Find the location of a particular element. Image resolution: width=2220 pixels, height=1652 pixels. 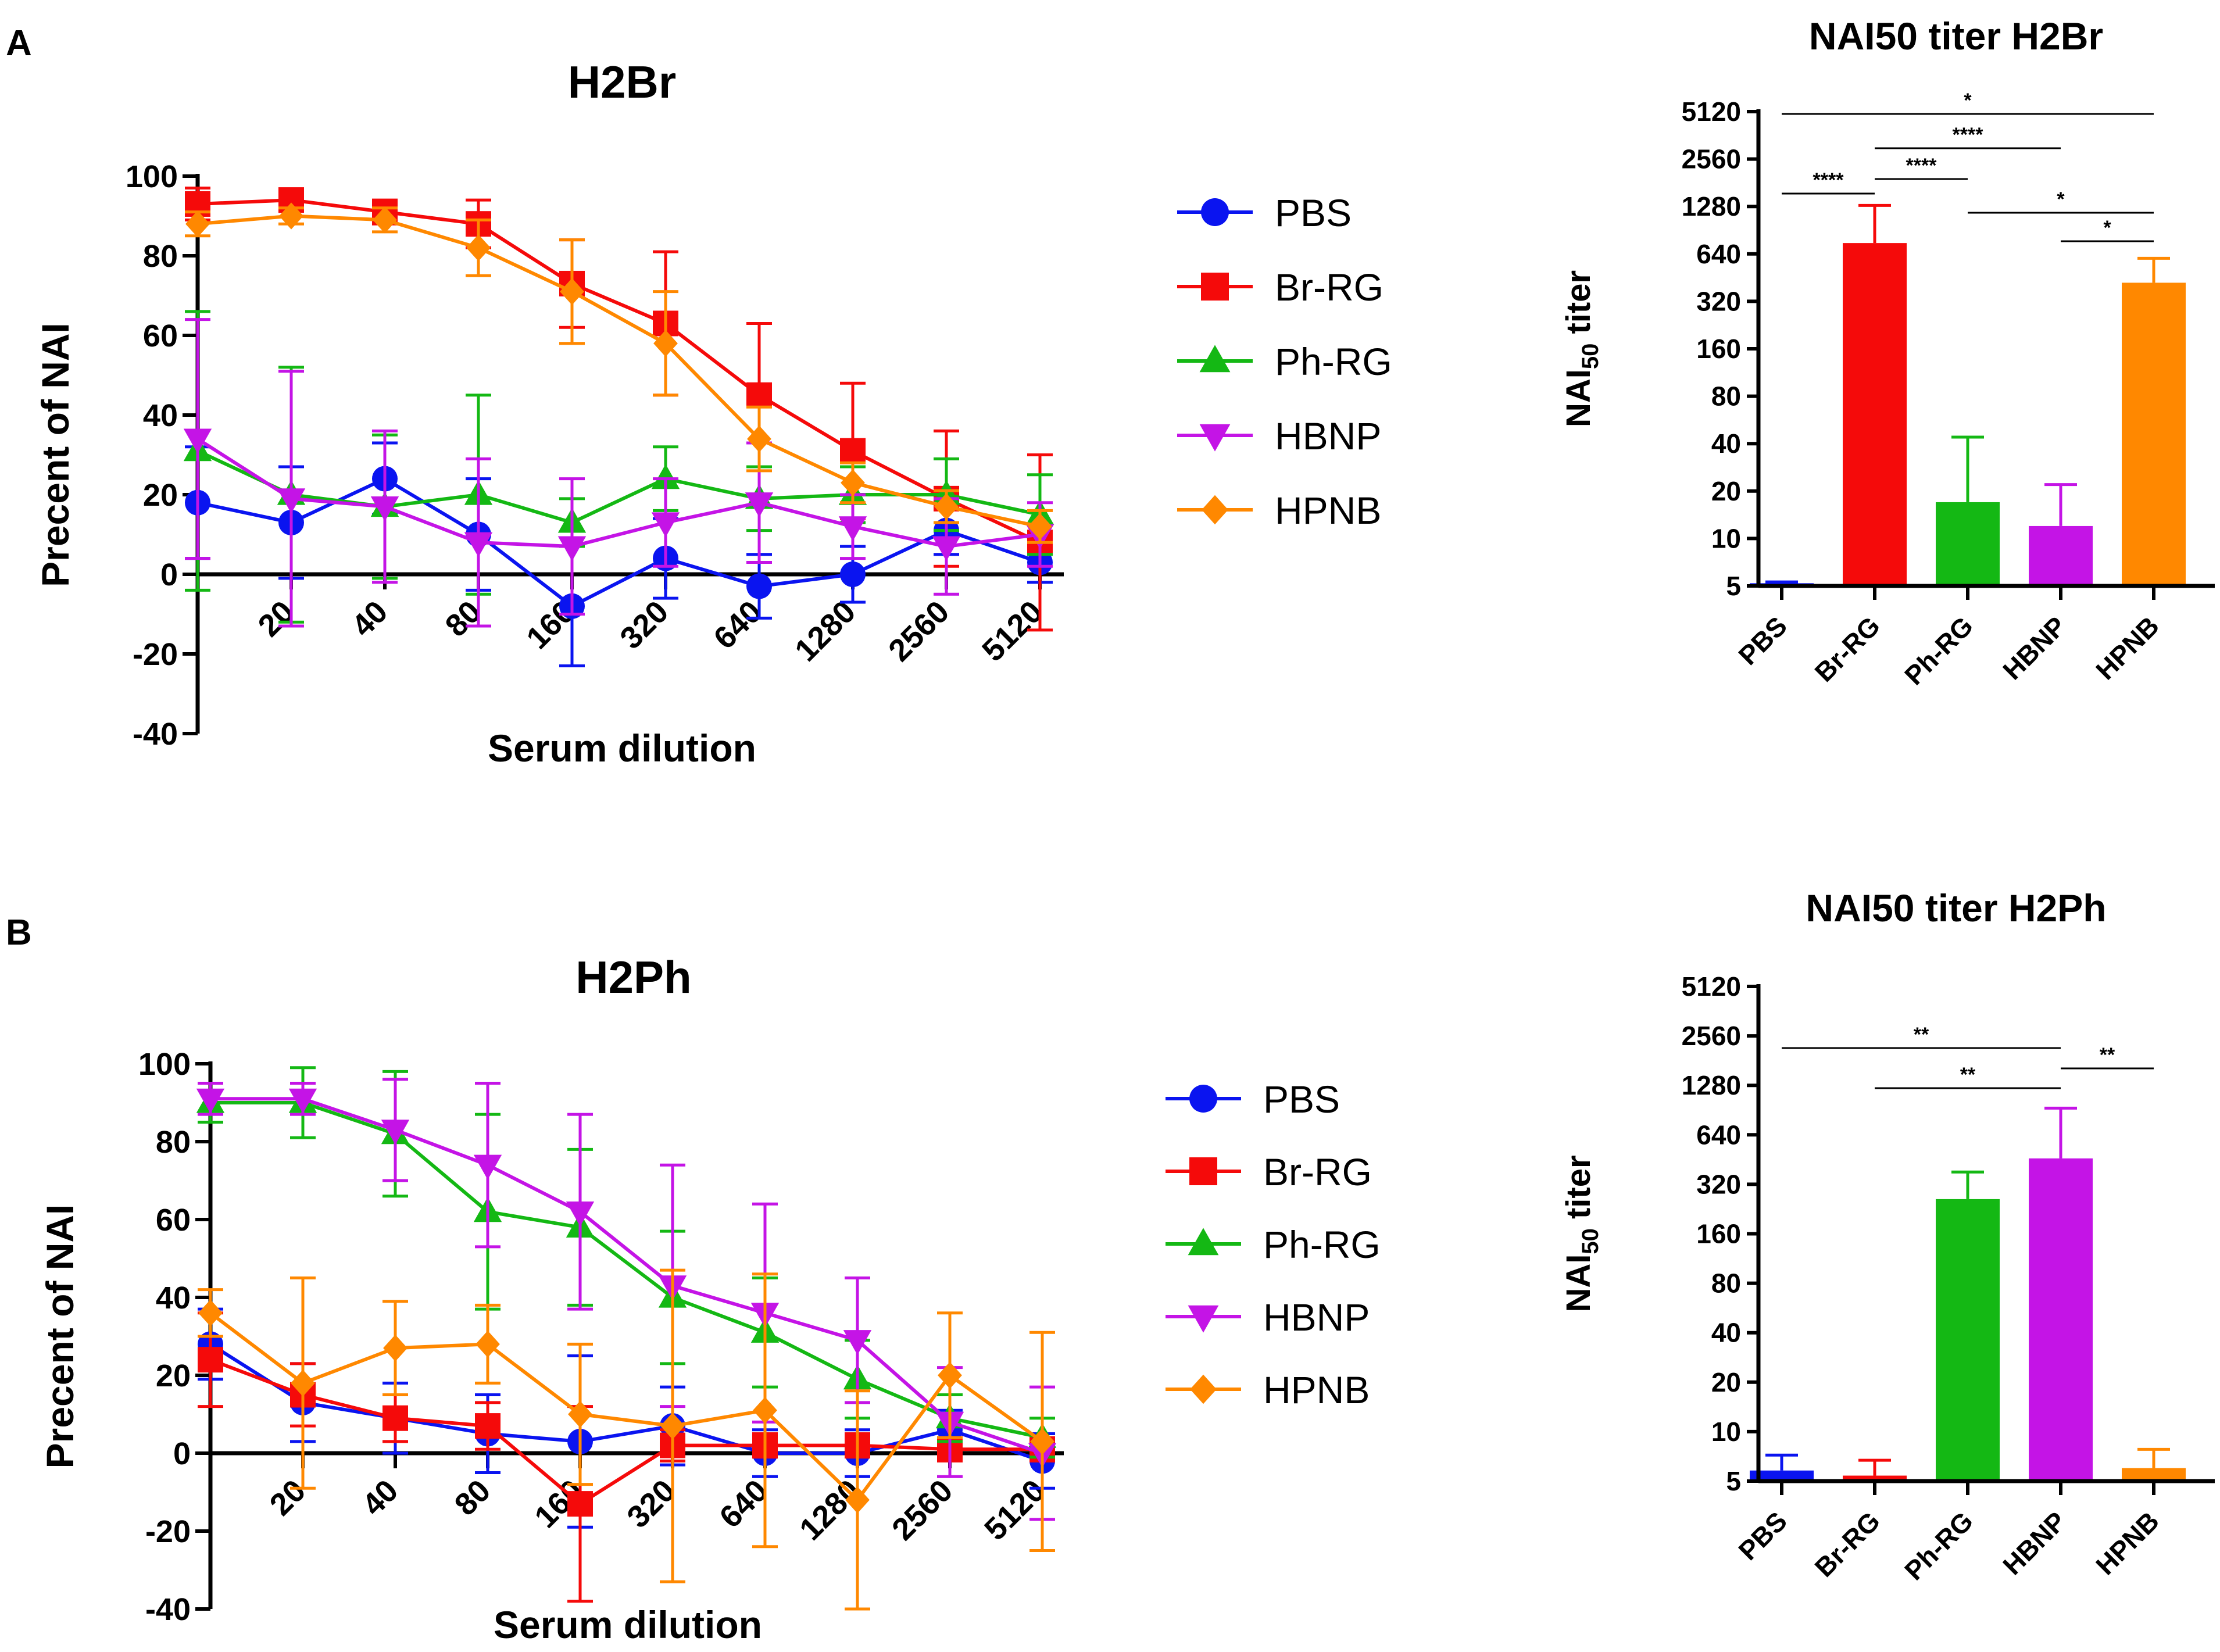

series-hpnb is located at coordinates (619, 373).